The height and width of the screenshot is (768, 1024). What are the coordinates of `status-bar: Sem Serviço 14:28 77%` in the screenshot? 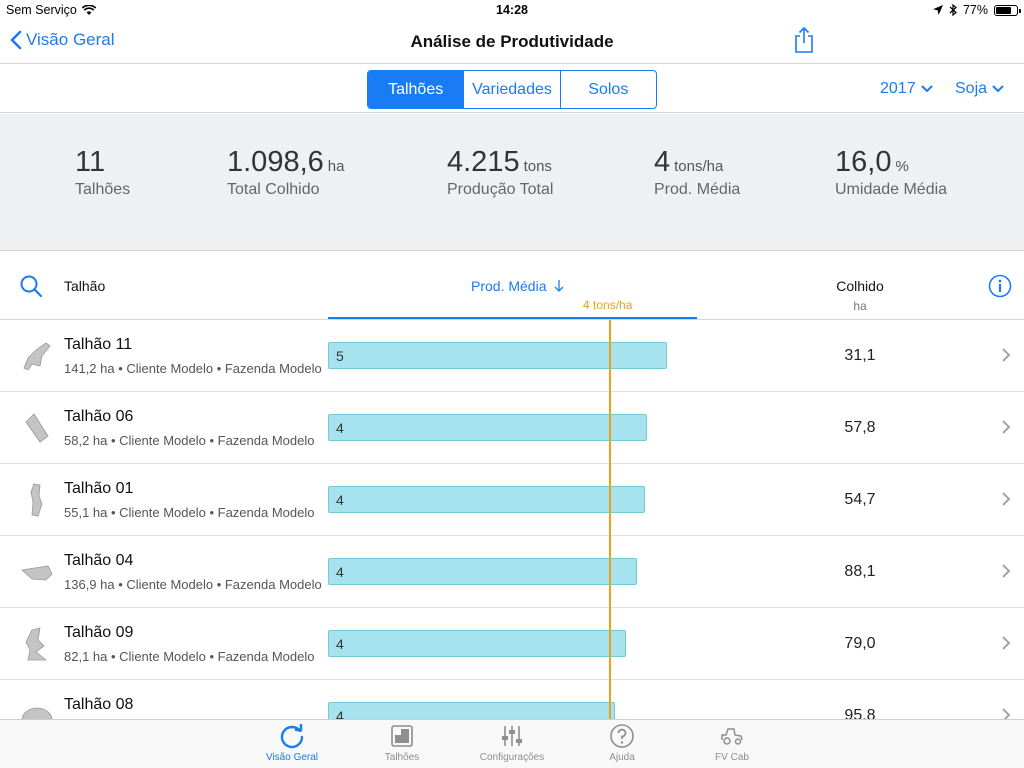 It's located at (512, 10).